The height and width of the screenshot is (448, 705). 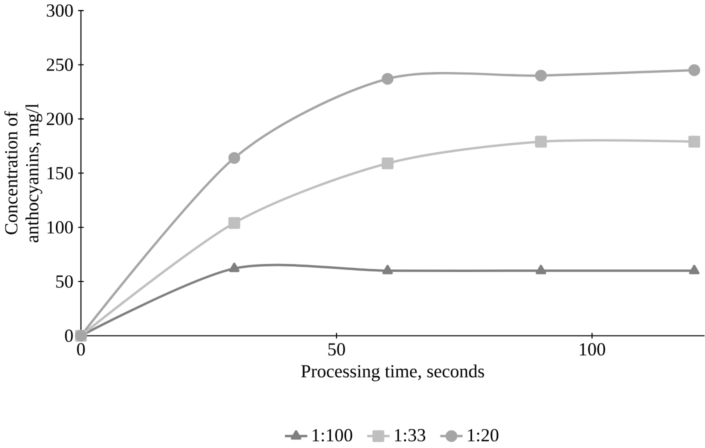 I want to click on x-tick-label: 50, so click(x=336, y=349).